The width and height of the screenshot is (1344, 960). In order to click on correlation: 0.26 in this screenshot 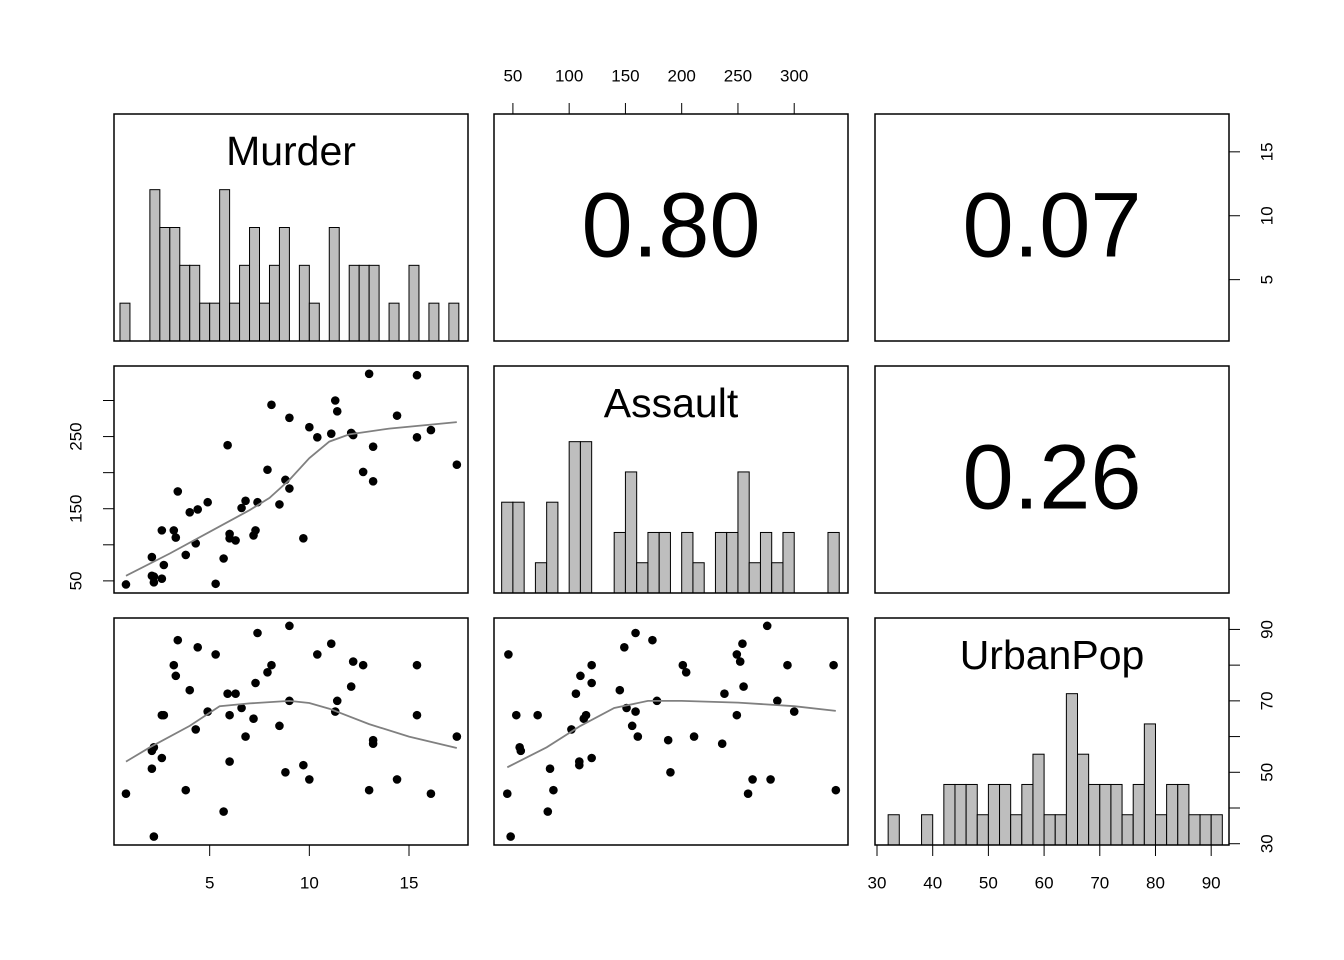, I will do `click(1051, 477)`.